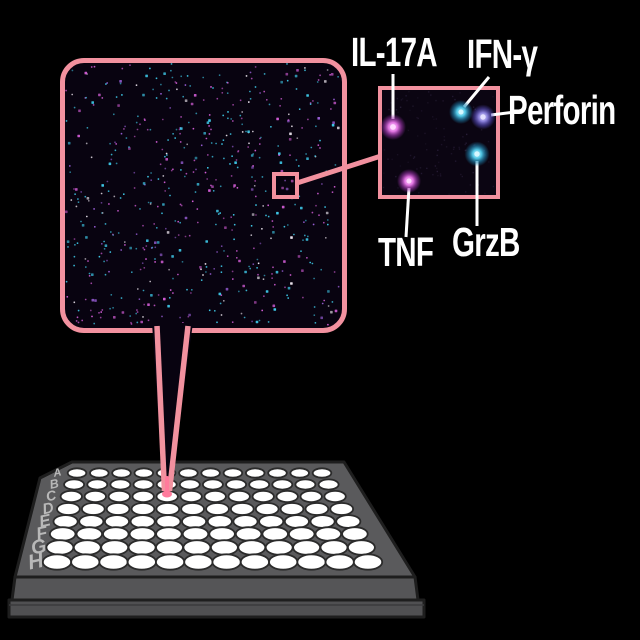  Describe the element at coordinates (161, 408) in the screenshot. I see `funnel-left-wall` at that location.